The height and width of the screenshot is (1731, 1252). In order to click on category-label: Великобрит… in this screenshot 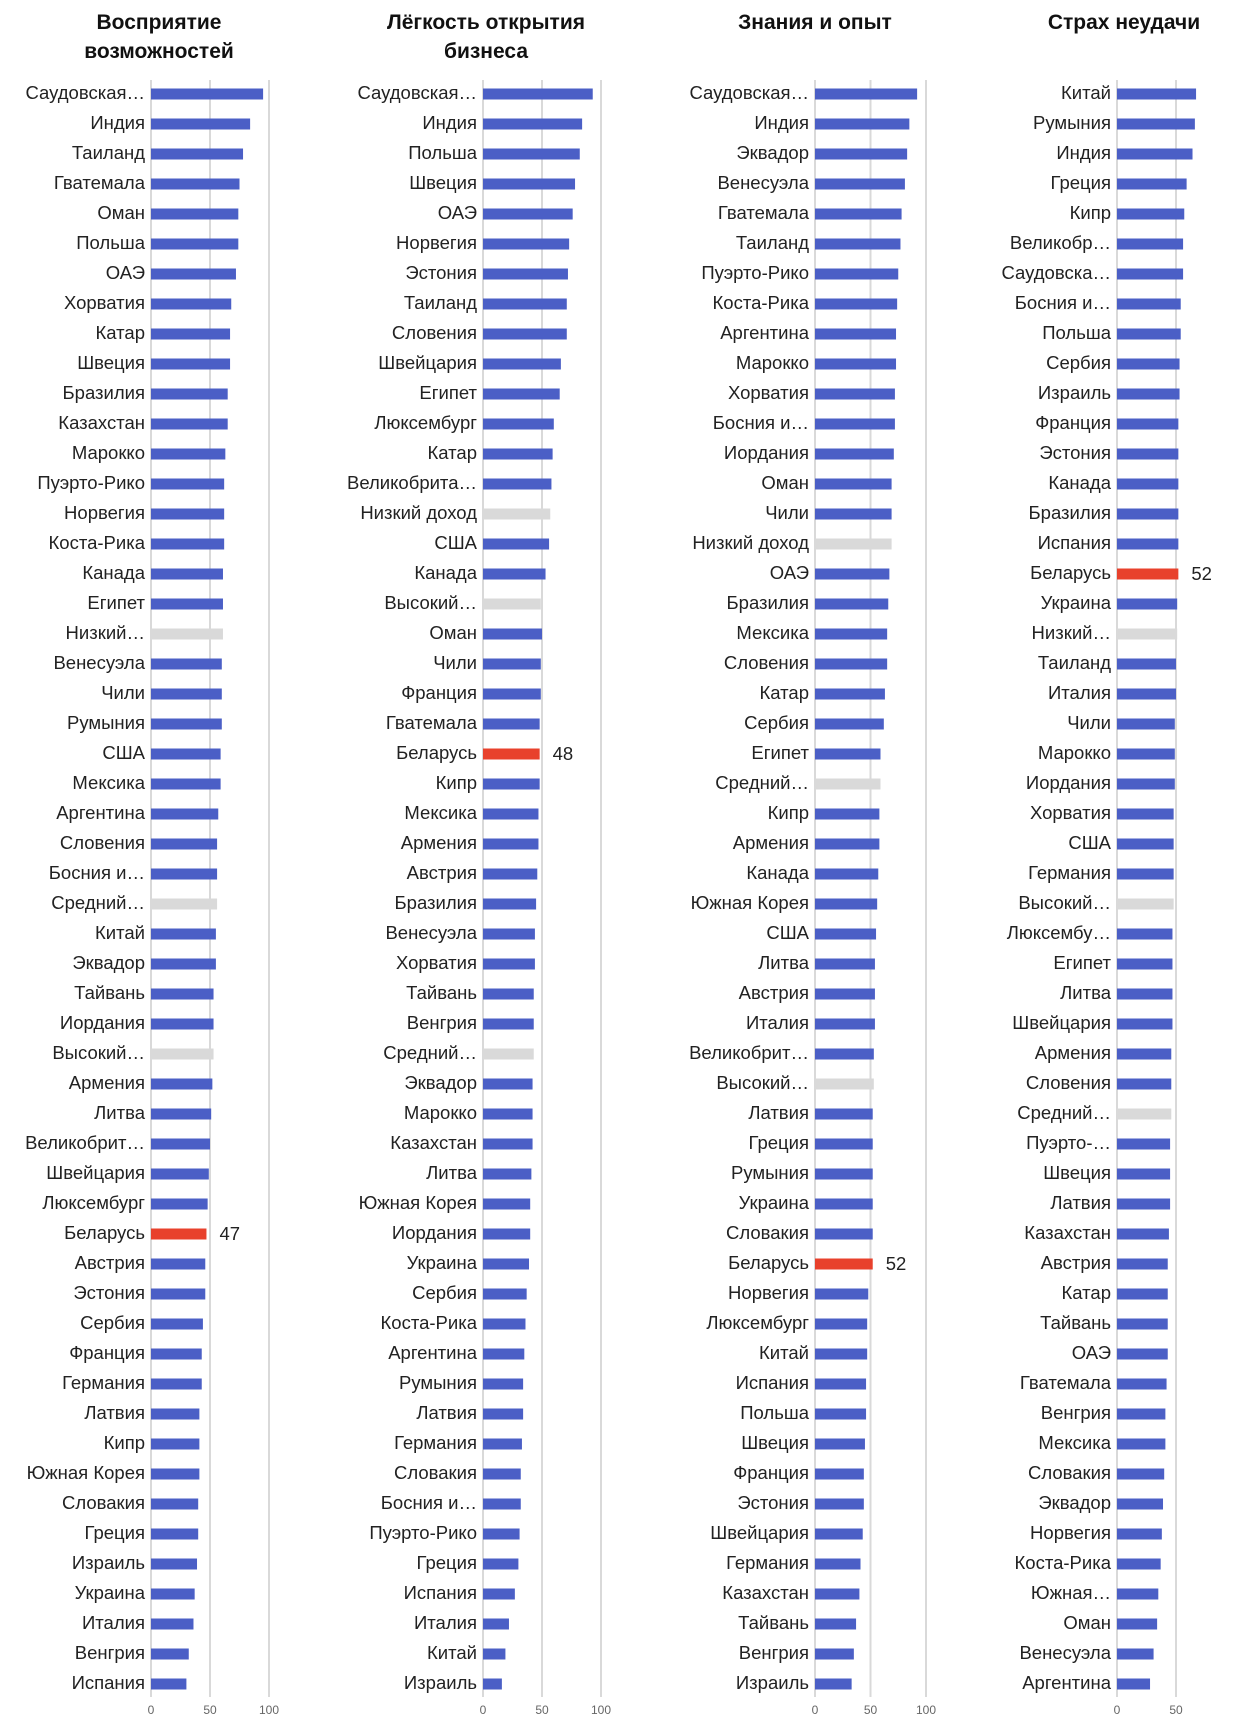, I will do `click(85, 1142)`.